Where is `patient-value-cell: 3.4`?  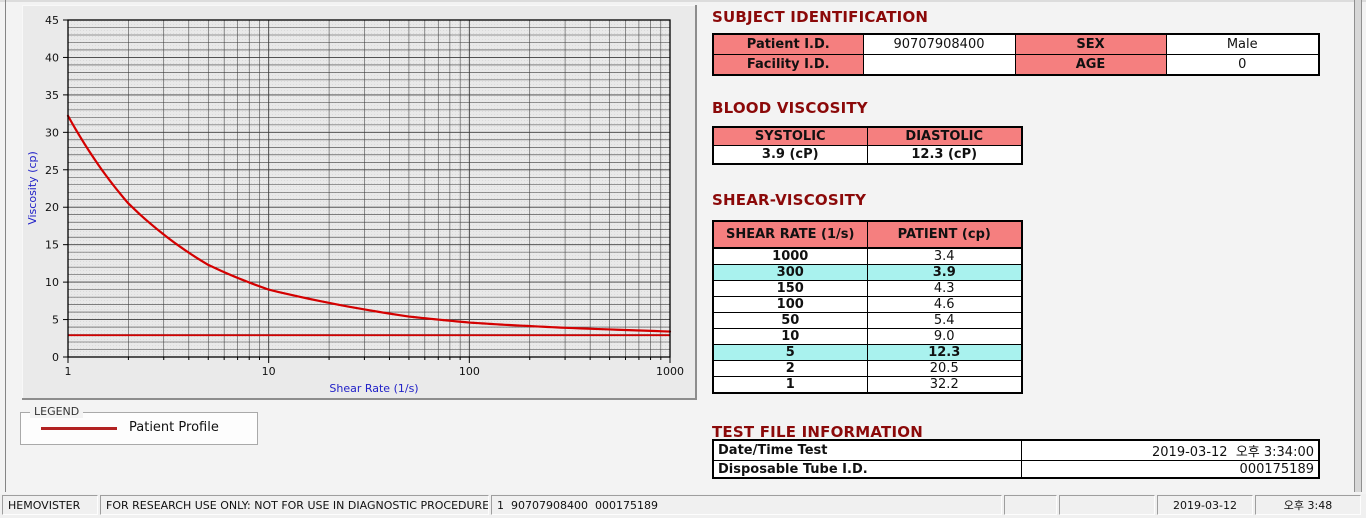
patient-value-cell: 3.4 is located at coordinates (944, 256).